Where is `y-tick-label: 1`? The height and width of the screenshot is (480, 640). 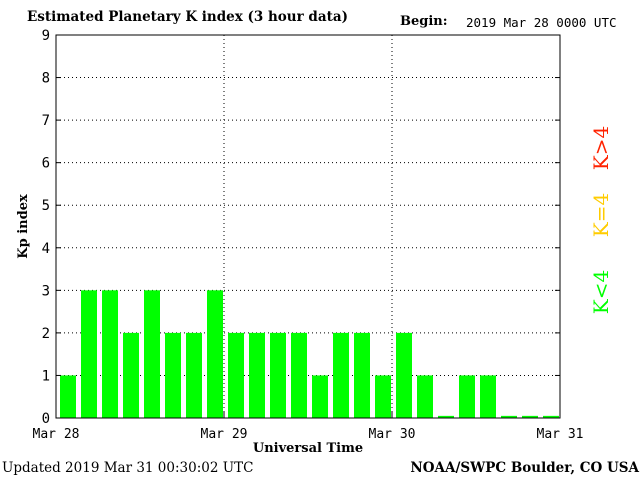
y-tick-label: 1 is located at coordinates (46, 376).